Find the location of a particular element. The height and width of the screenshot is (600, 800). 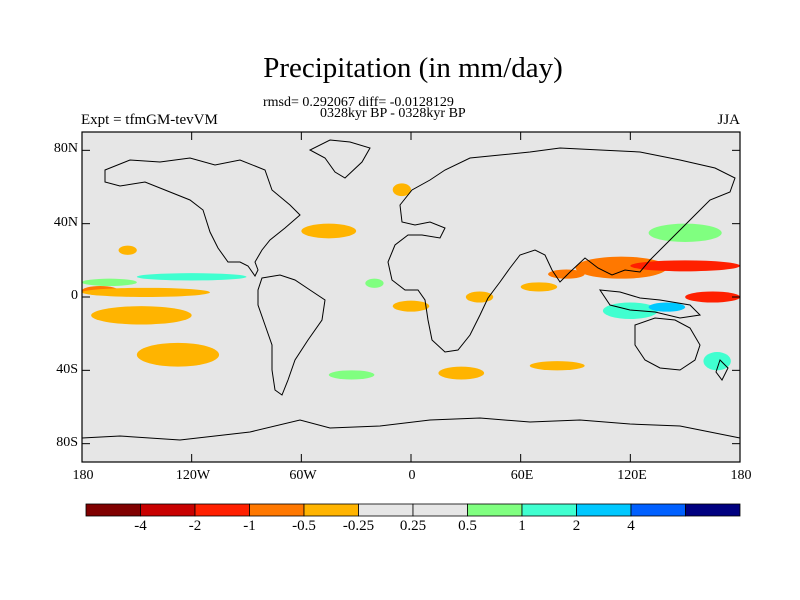

colorbar-label: 4 is located at coordinates (631, 526).